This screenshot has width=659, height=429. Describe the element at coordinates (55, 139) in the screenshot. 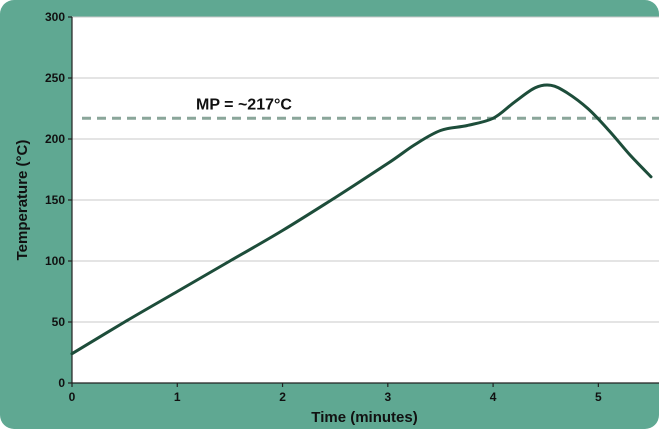

I see `y-tick-label: 200` at that location.